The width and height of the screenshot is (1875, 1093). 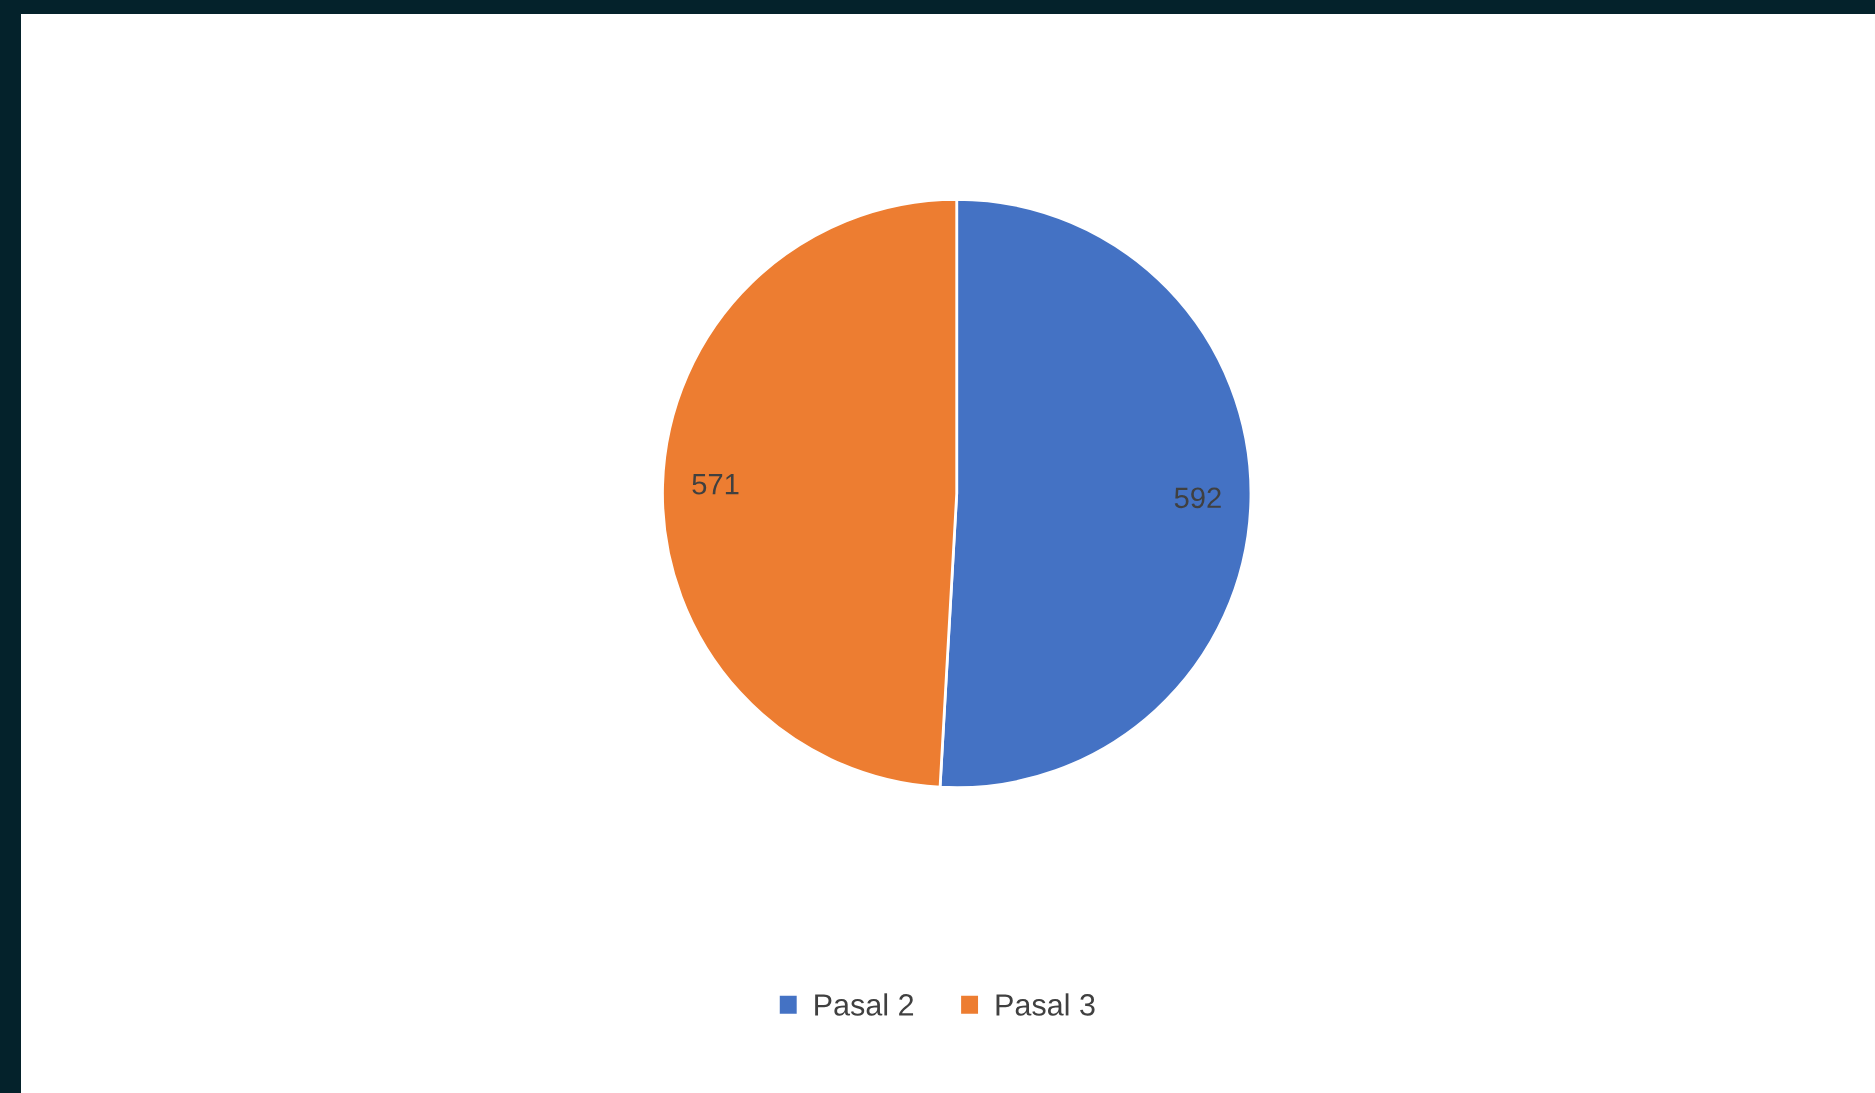 I want to click on legend-label: Pasal 2, so click(x=864, y=1004).